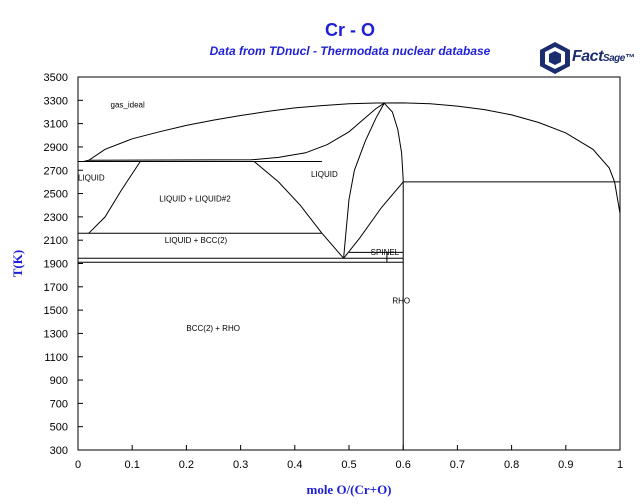  Describe the element at coordinates (56, 125) in the screenshot. I see `y-tick-label: 3100` at that location.